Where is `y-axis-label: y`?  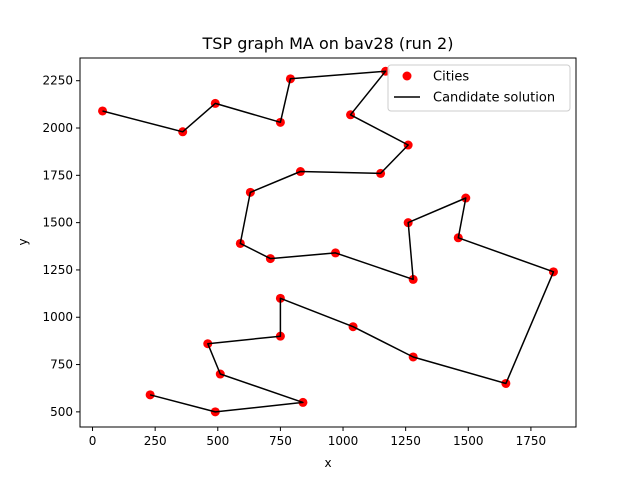 y-axis-label: y is located at coordinates (23, 241).